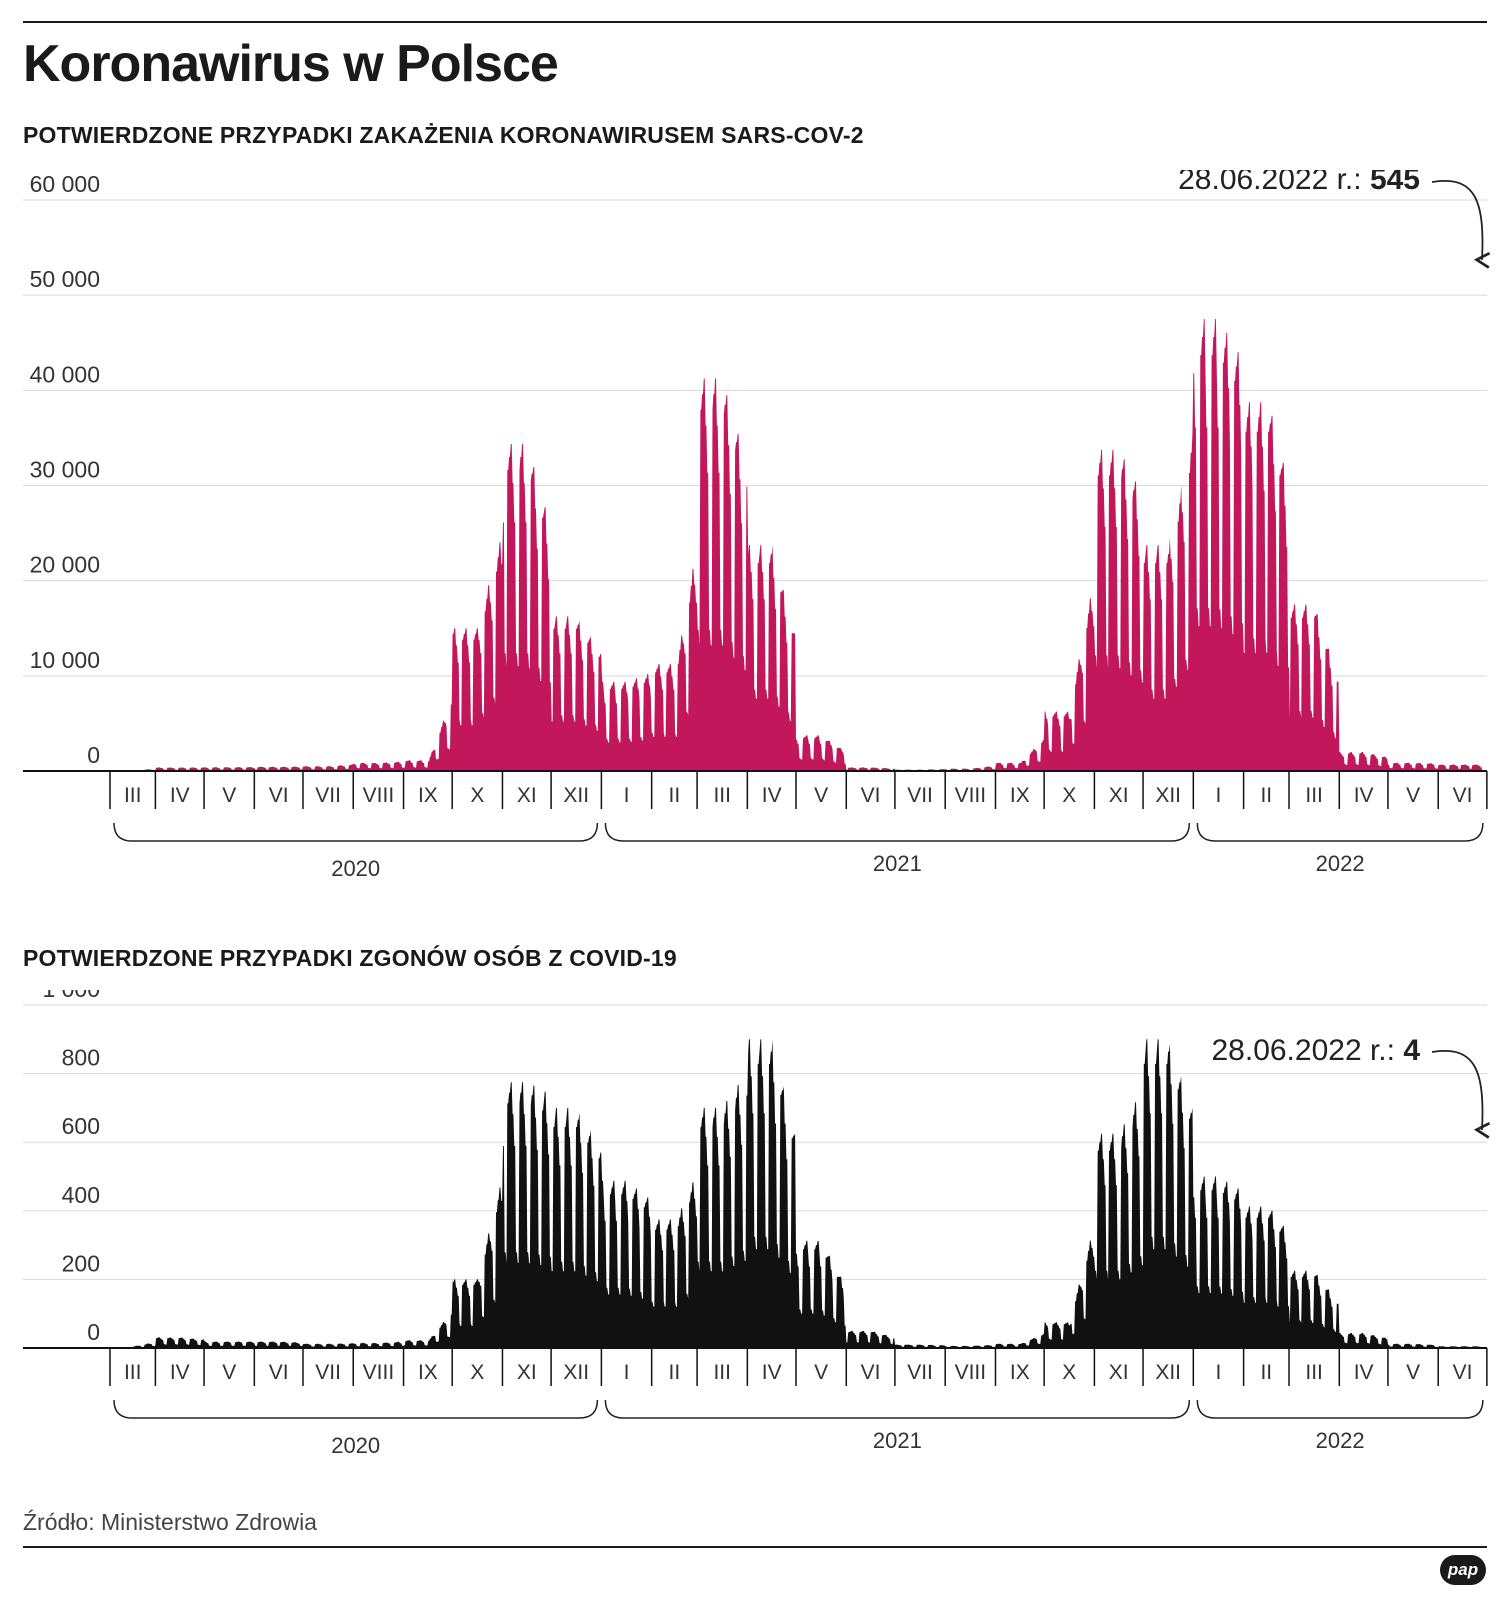  Describe the element at coordinates (897, 863) in the screenshot. I see `cases-year-label: 2021` at that location.